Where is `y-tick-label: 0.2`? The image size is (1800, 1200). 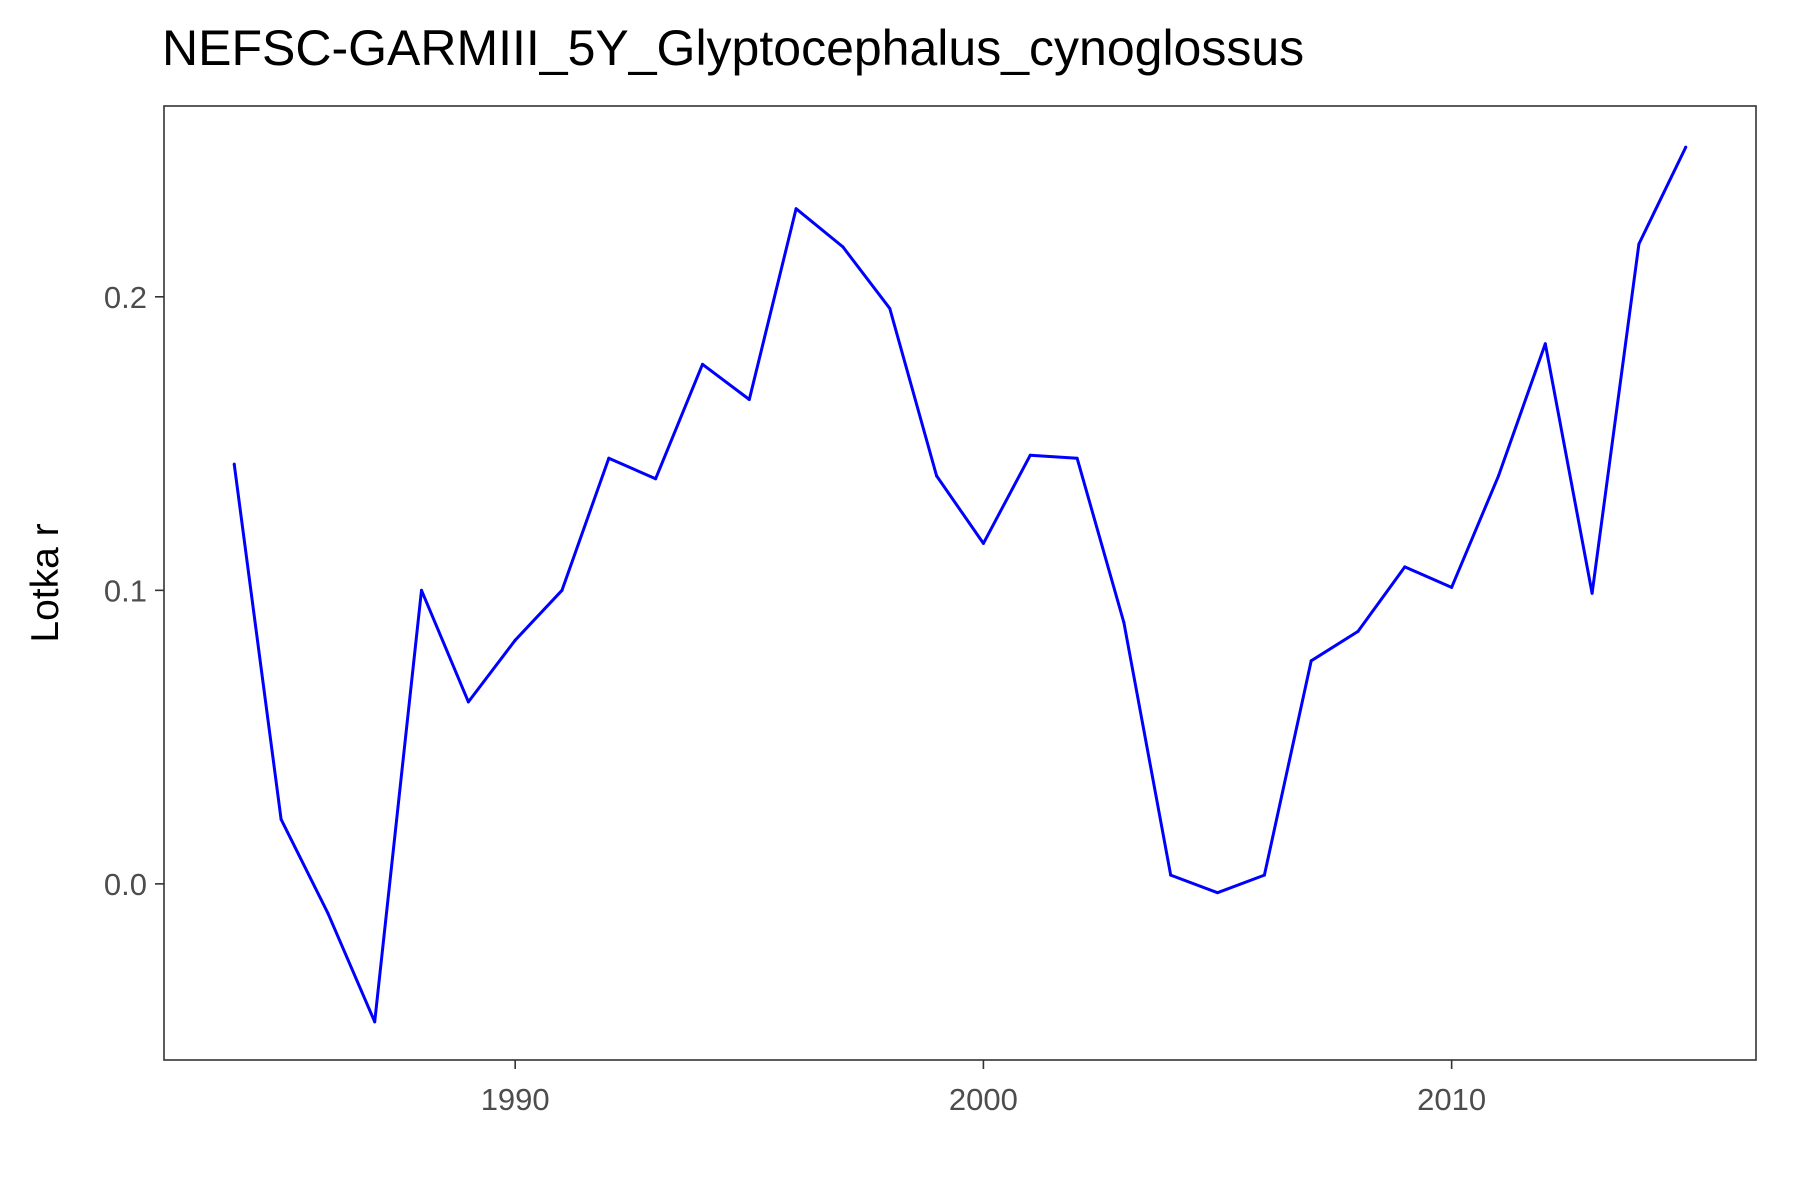
y-tick-label: 0.2 is located at coordinates (125, 297).